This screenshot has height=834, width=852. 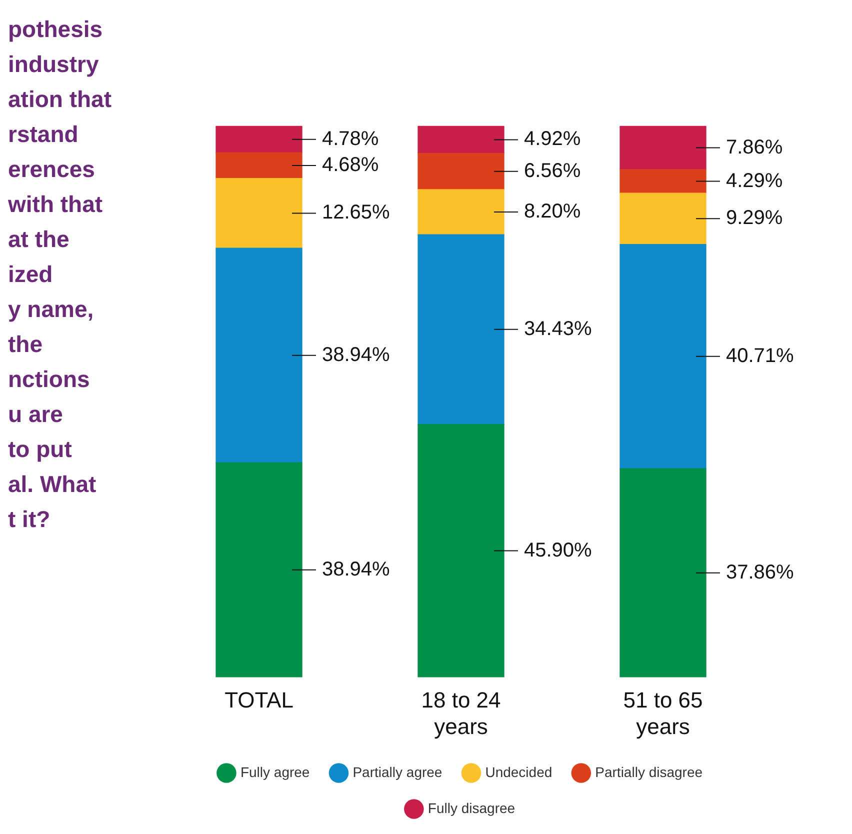 What do you see at coordinates (49, 379) in the screenshot?
I see `text: nctions` at bounding box center [49, 379].